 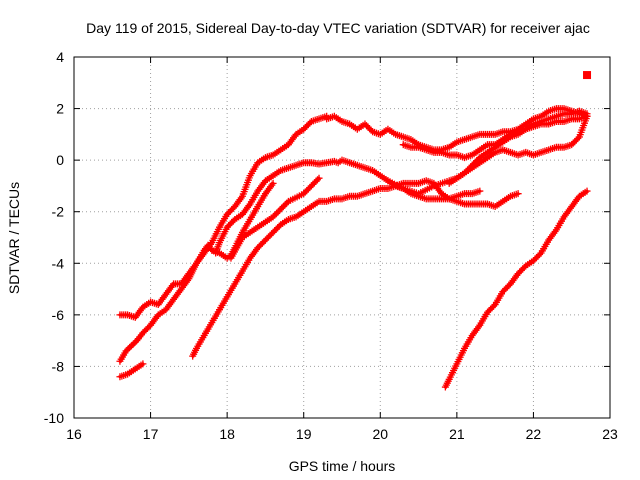 What do you see at coordinates (610, 434) in the screenshot?
I see `x-tick-label: 23` at bounding box center [610, 434].